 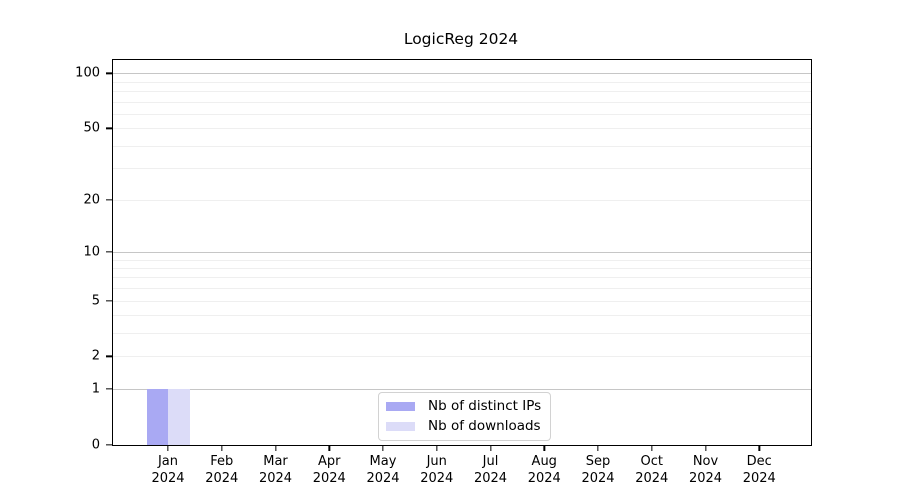 What do you see at coordinates (179, 417) in the screenshot?
I see `bar-downloads` at bounding box center [179, 417].